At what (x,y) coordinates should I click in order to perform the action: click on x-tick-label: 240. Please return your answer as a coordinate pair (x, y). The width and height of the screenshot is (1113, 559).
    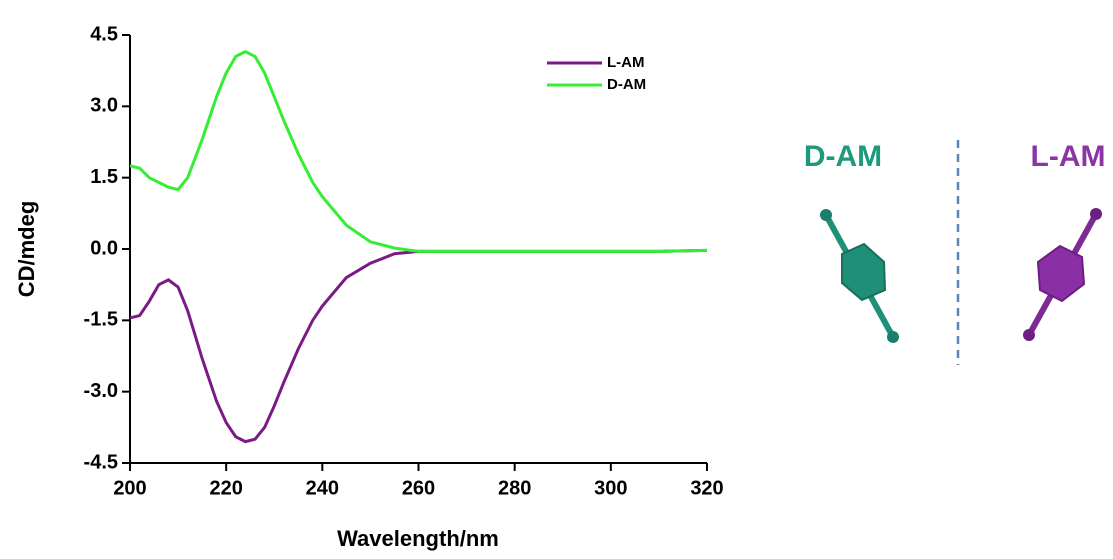
    Looking at the image, I should click on (322, 488).